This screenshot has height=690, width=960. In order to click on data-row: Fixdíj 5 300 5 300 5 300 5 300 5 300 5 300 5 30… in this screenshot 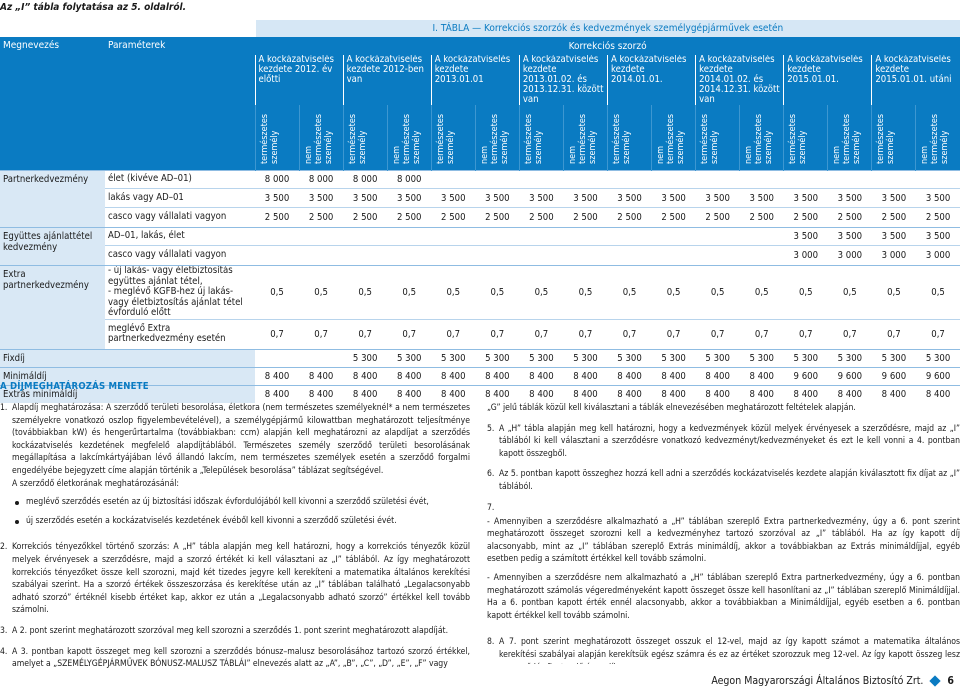, I will do `click(480, 357)`.